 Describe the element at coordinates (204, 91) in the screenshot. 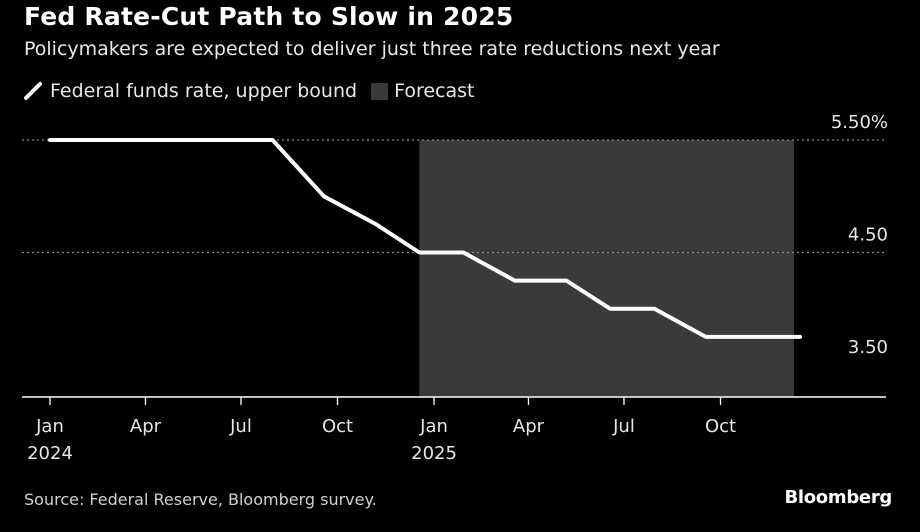

I see `legend-label-funds-rate: Federal funds rate, upper bound` at that location.